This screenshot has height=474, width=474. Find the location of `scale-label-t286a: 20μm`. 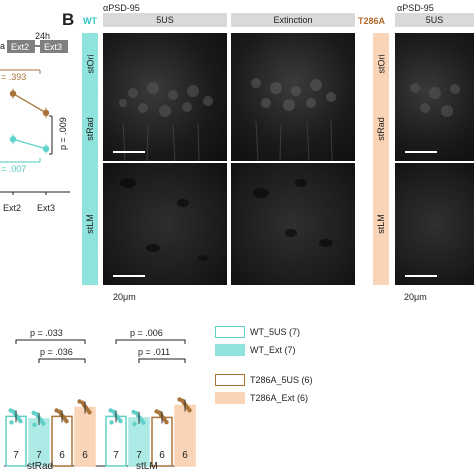

scale-label-t286a: 20μm is located at coordinates (415, 297).